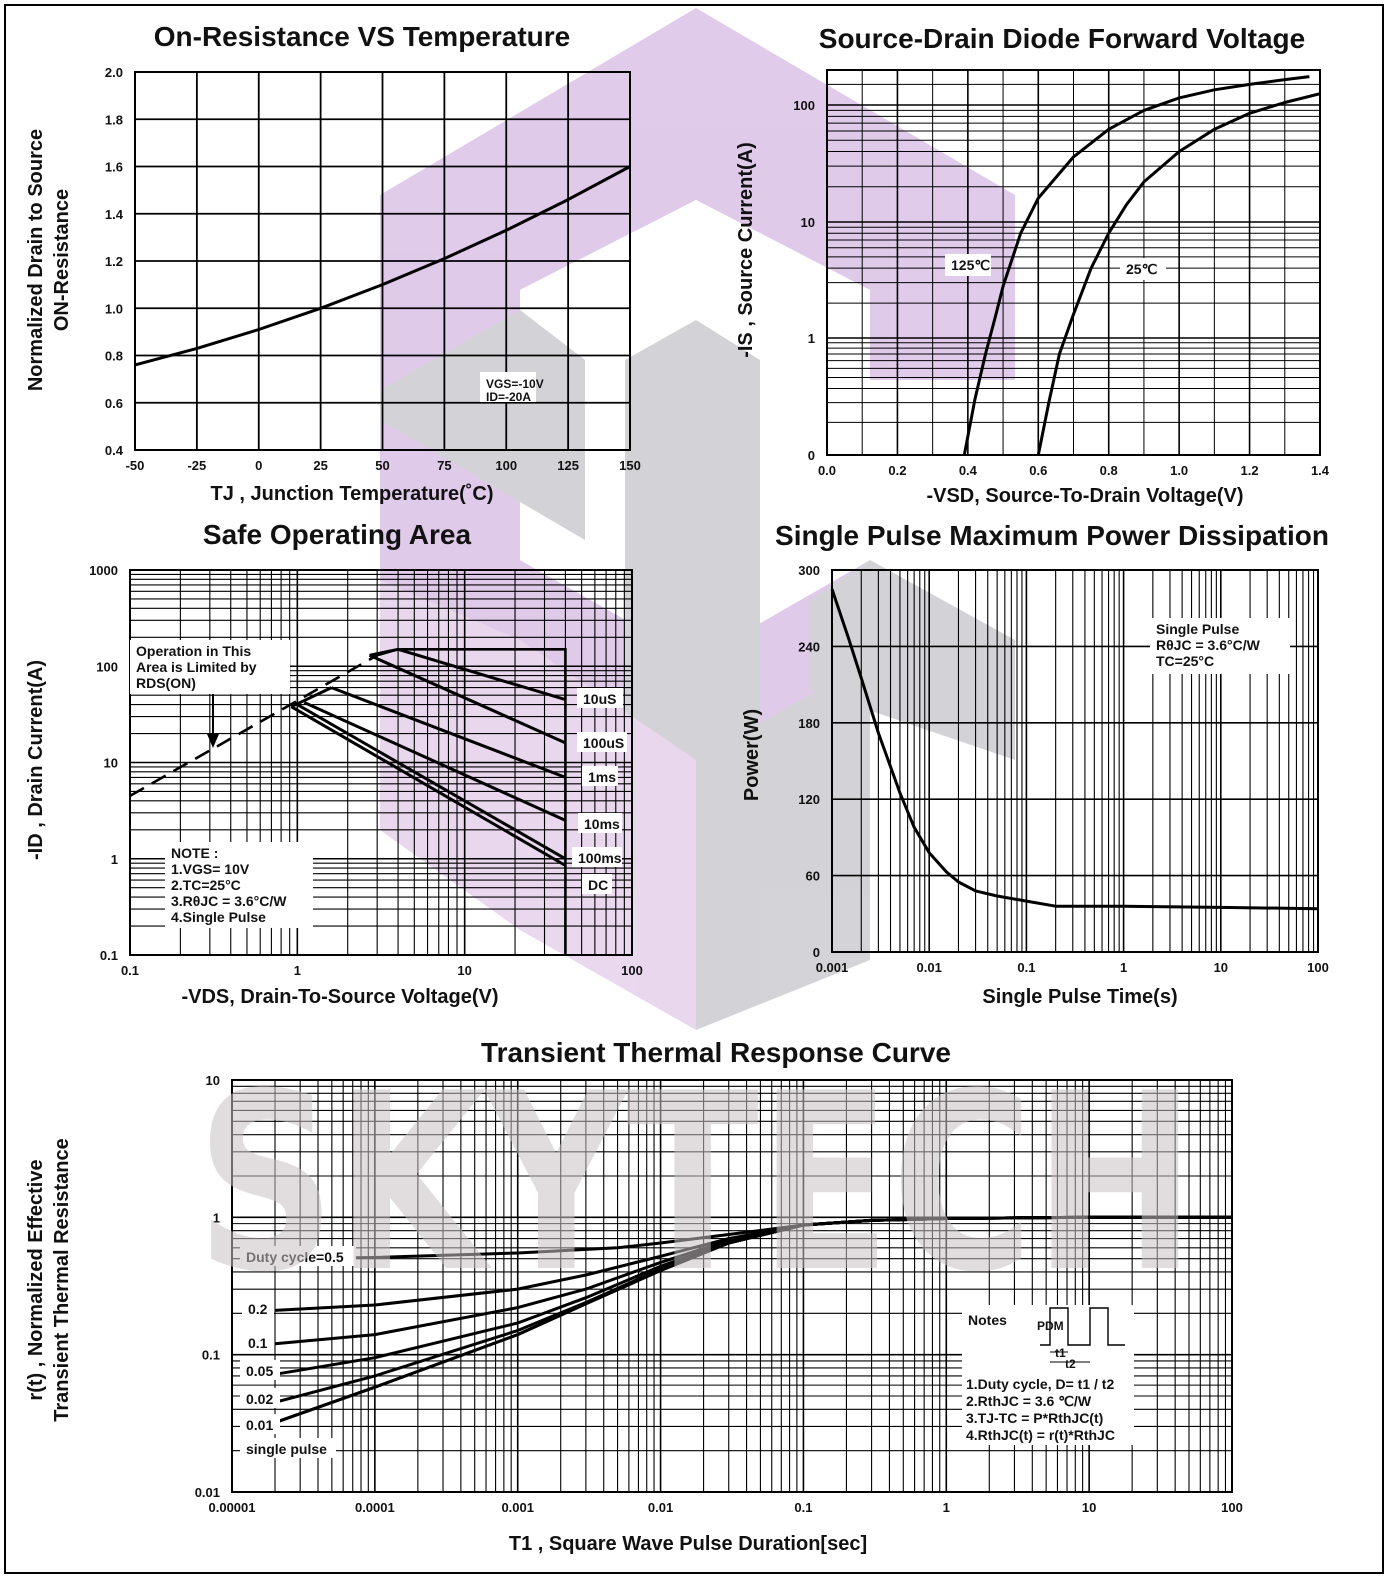 This screenshot has height=1582, width=1392. I want to click on y-tick-label: 1.6, so click(114, 167).